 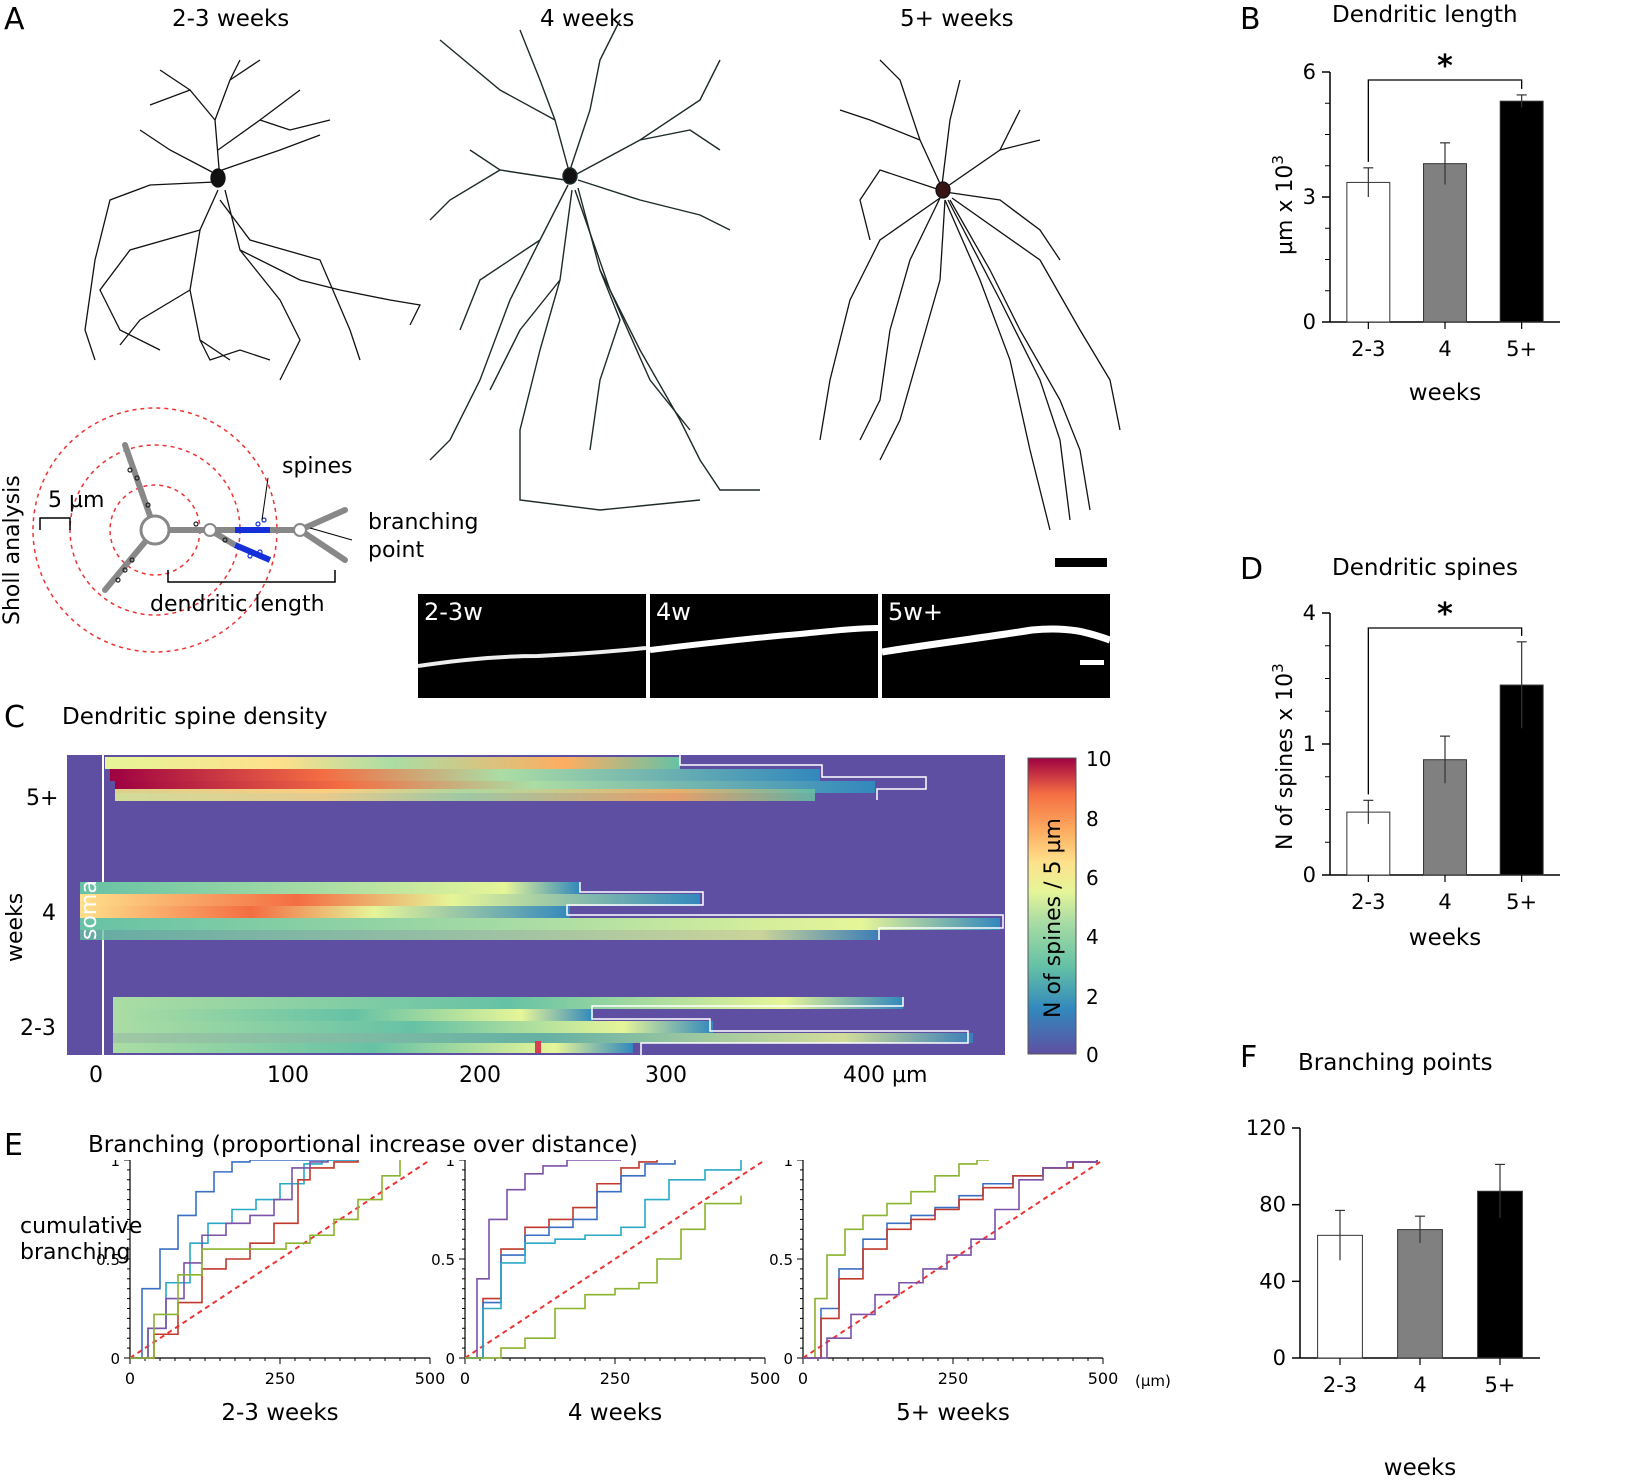 I want to click on soma-node, so click(x=155, y=530).